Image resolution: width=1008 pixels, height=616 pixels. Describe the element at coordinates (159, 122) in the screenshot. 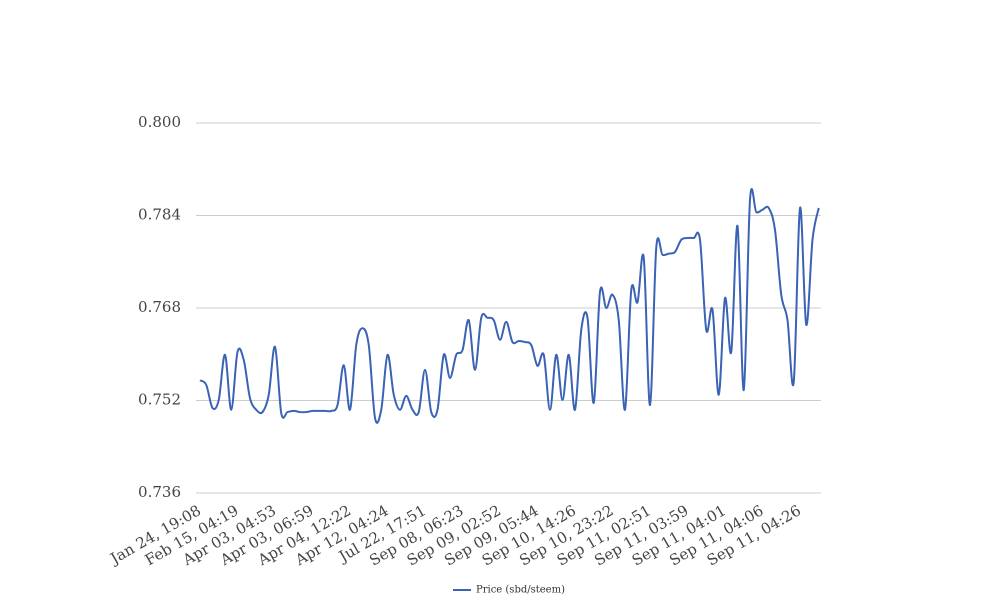

I see `y-tick-label: 0.800` at that location.